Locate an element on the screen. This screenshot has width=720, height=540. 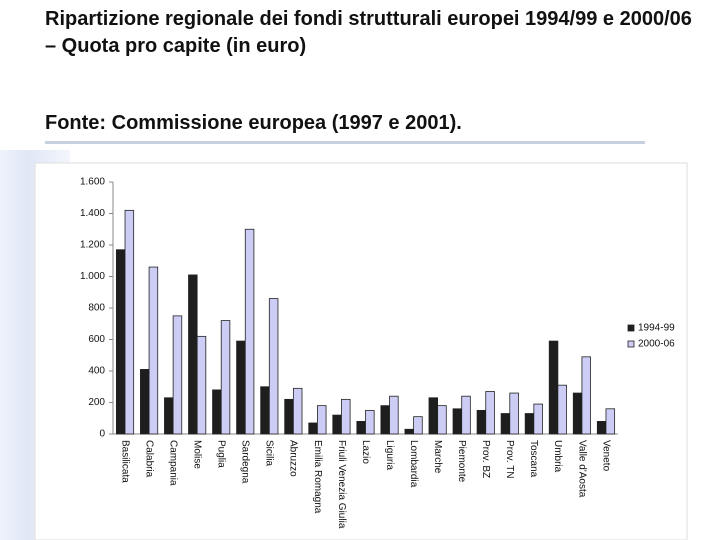
x-tick-label: Calabria is located at coordinates (148, 459).